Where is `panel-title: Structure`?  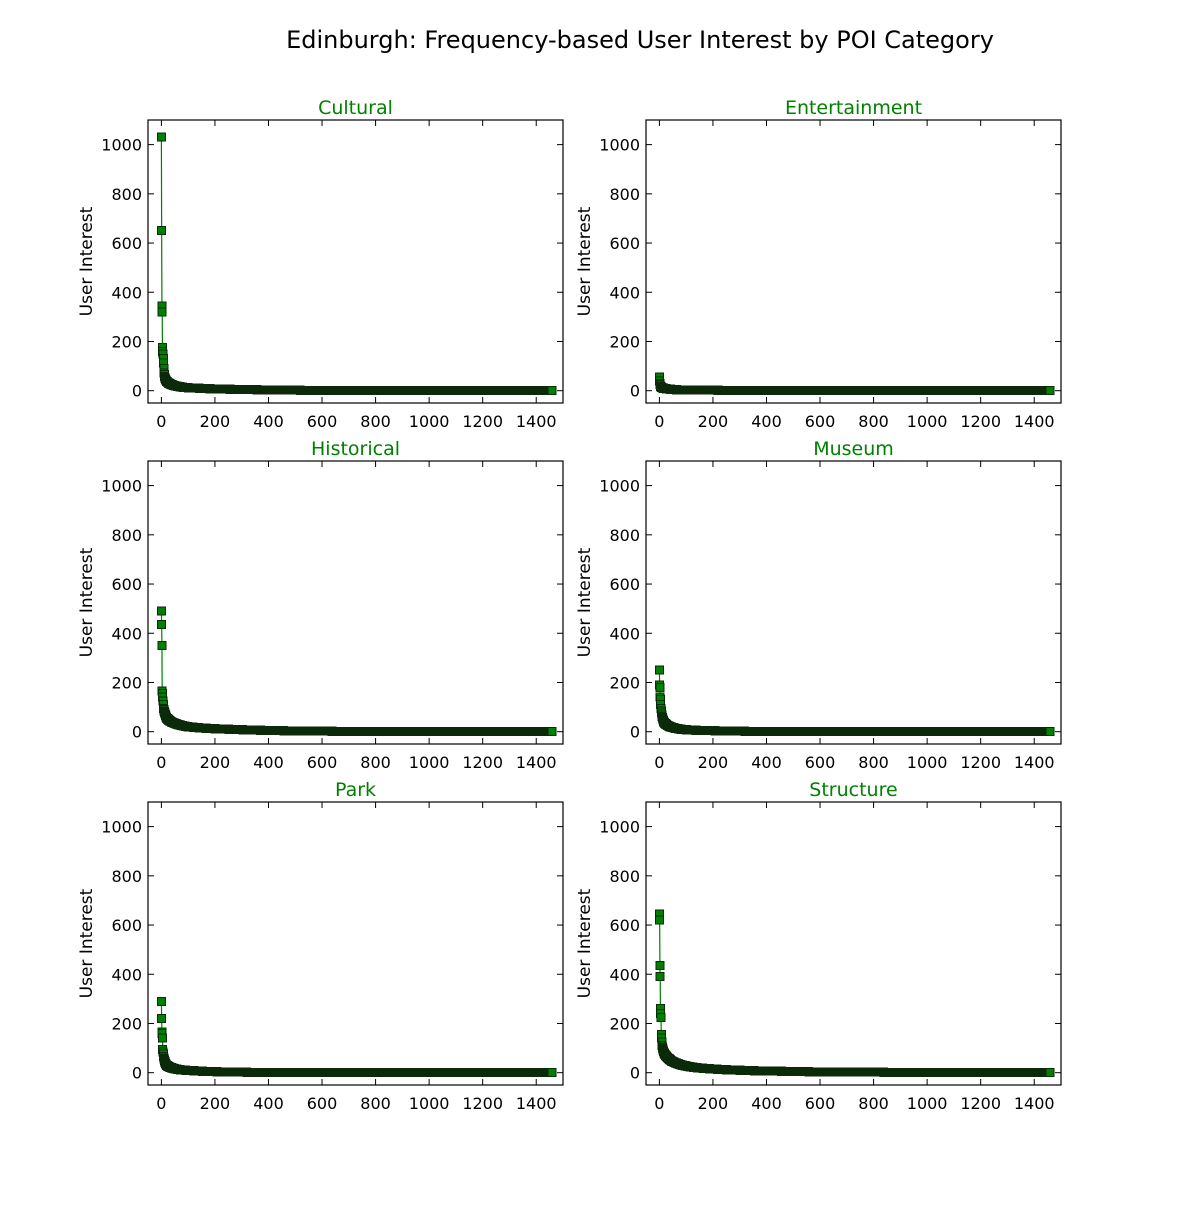 panel-title: Structure is located at coordinates (853, 790).